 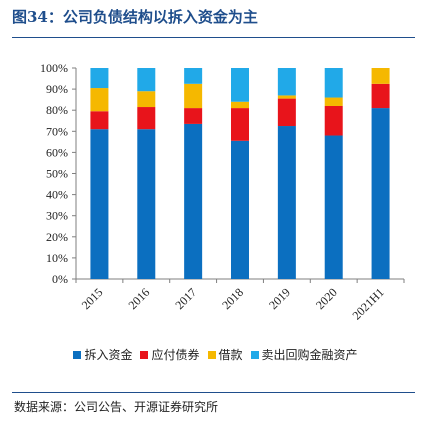 I want to click on legend-label: 应付债券, so click(x=175, y=355).